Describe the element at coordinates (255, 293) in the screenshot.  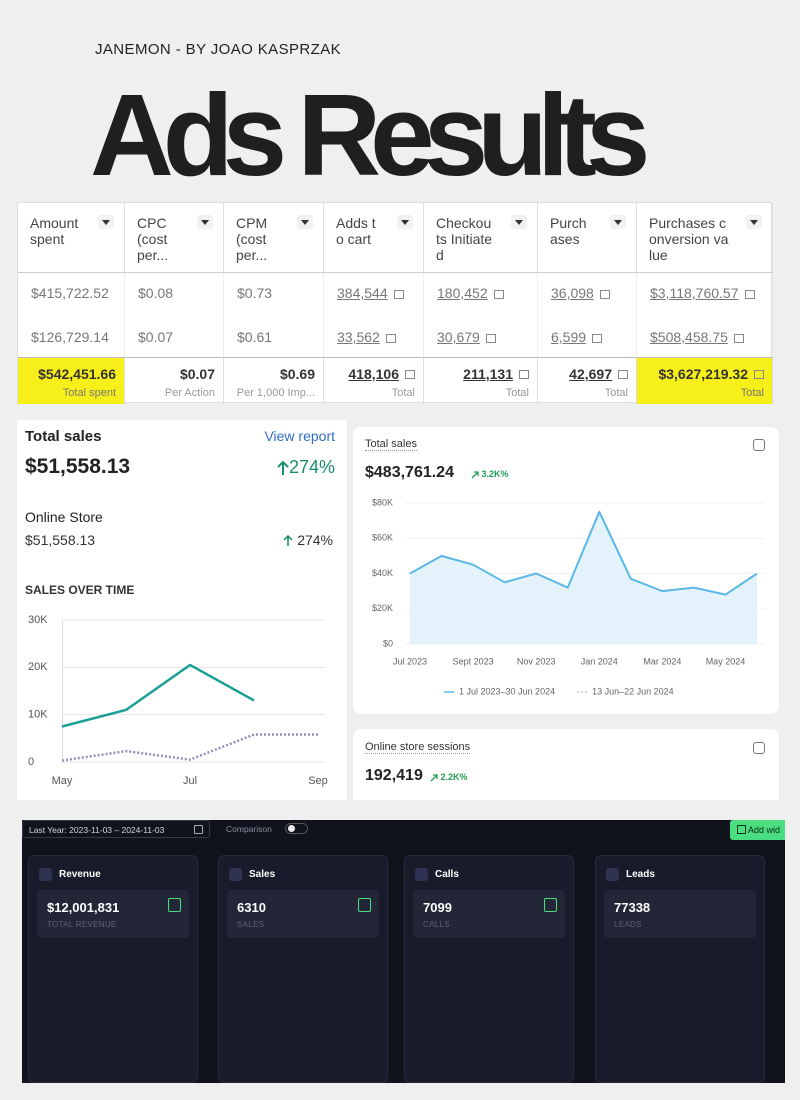
I see `cell-text: $0.73` at that location.